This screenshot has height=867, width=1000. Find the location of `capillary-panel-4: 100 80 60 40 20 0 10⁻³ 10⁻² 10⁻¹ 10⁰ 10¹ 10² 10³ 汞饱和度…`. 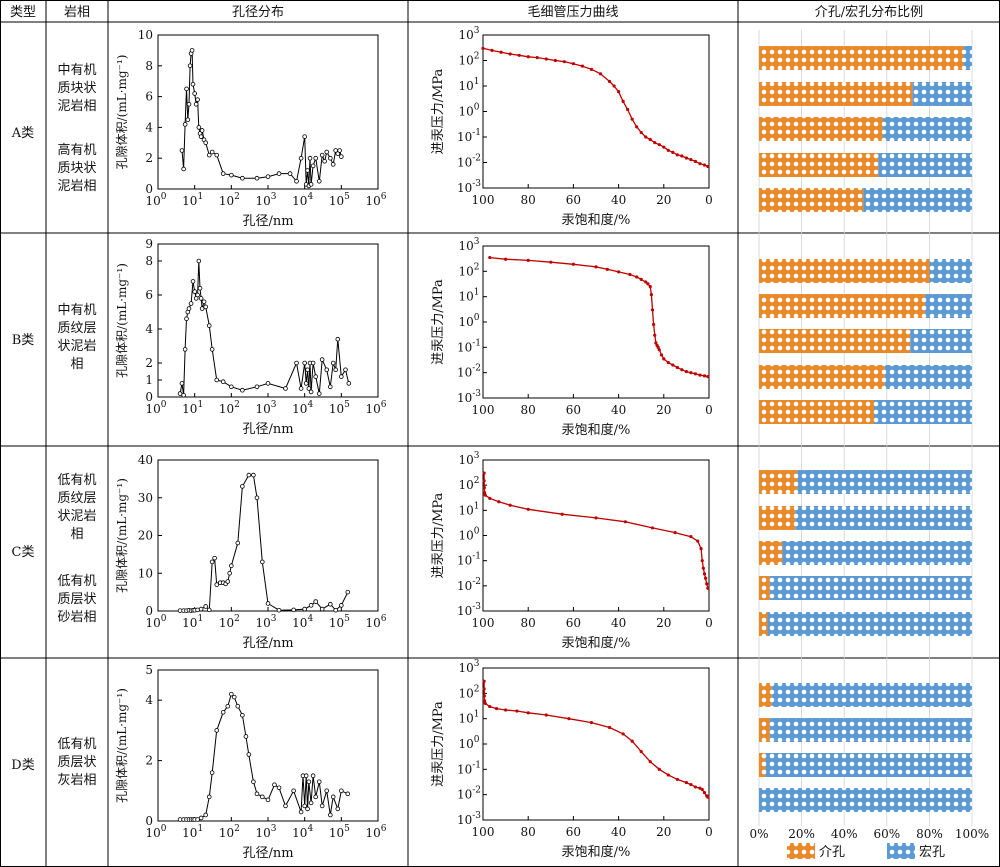

capillary-panel-4: 100 80 60 40 20 0 10⁻³ 10⁻² 10⁻¹ 10⁰ 10¹ 10² 10³ 汞饱和度… is located at coordinates (572, 759).